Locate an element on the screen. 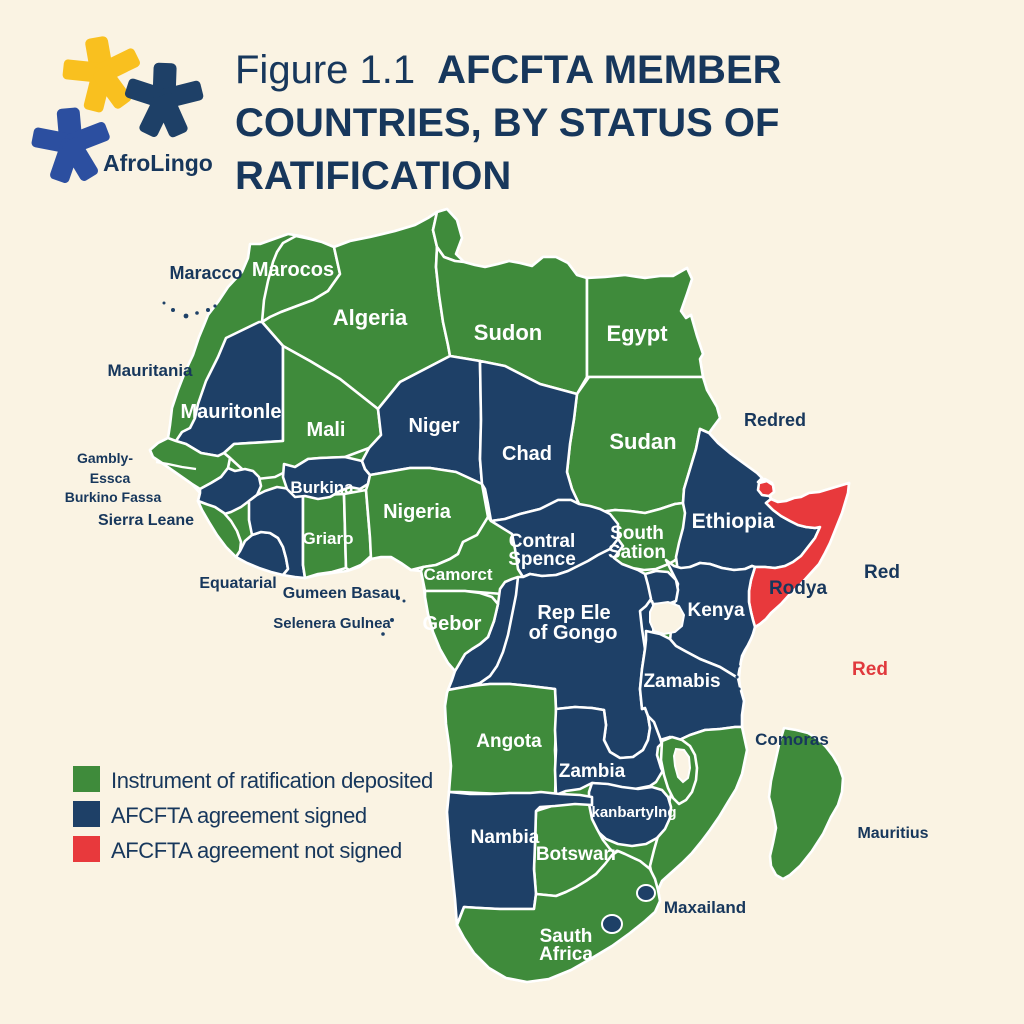 The height and width of the screenshot is (1024, 1024). svg-text: Nigeria is located at coordinates (417, 512).